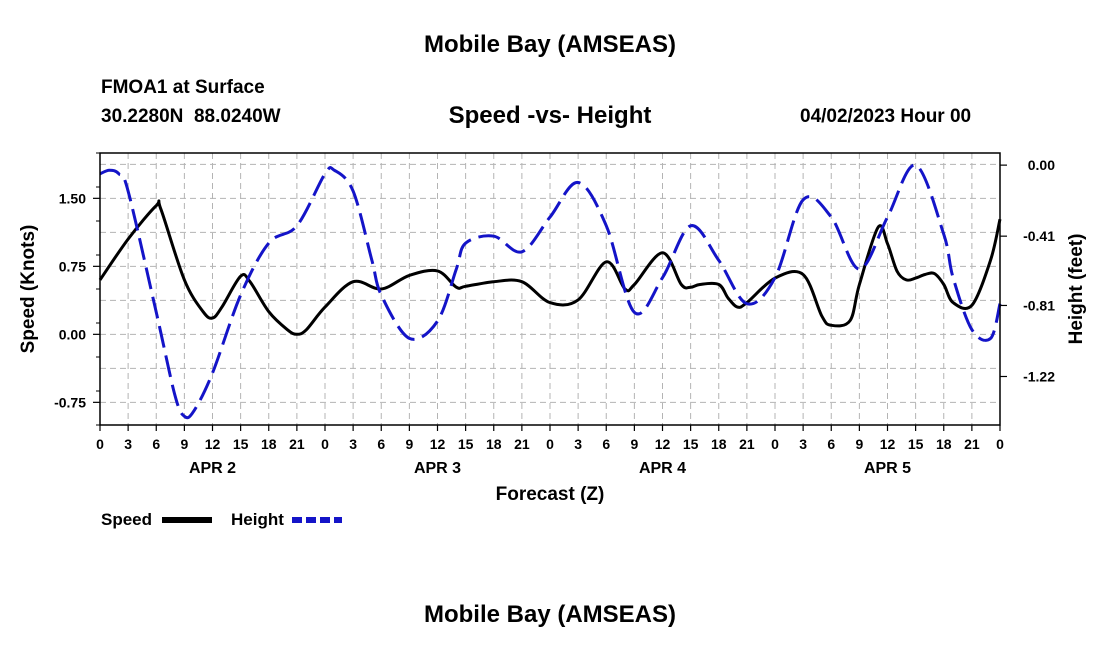 The image size is (1100, 650). Describe the element at coordinates (28, 289) in the screenshot. I see `y-axis-label-left: Speed (Knots)` at that location.